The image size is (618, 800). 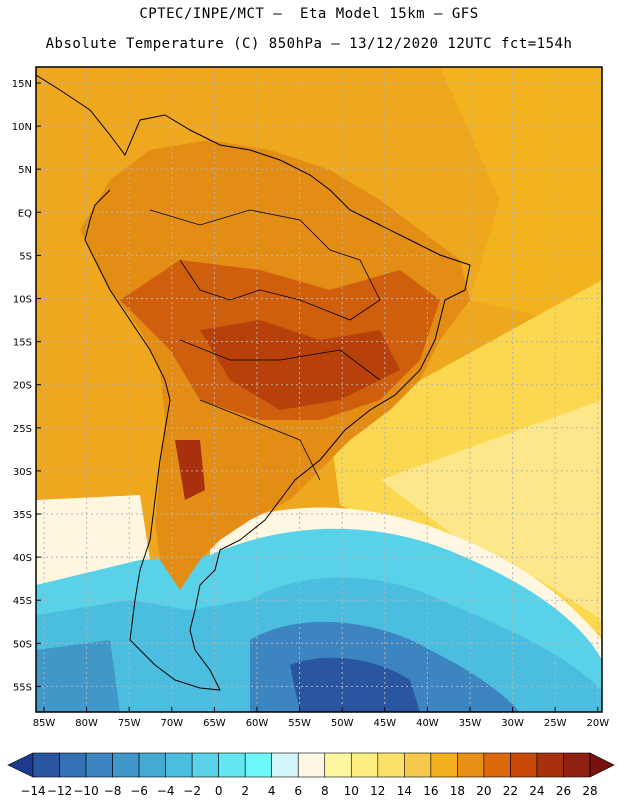 I want to click on colorbar-label: 20, so click(x=483, y=791).